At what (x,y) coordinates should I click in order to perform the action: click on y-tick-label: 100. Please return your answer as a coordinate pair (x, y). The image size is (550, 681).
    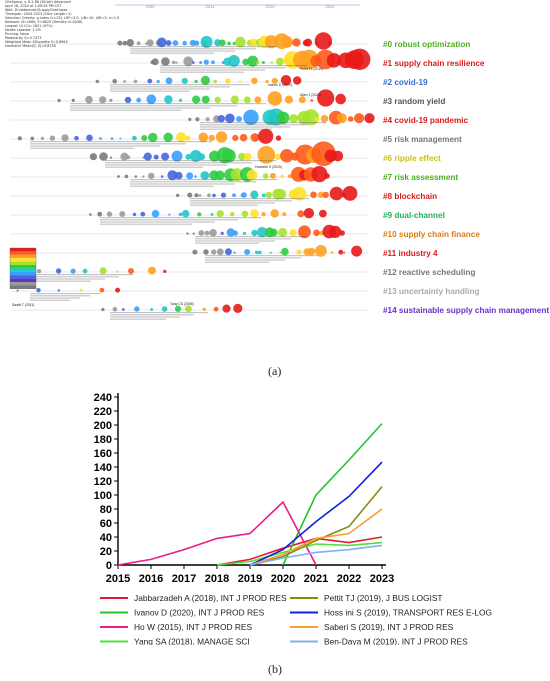
    Looking at the image, I should click on (103, 496).